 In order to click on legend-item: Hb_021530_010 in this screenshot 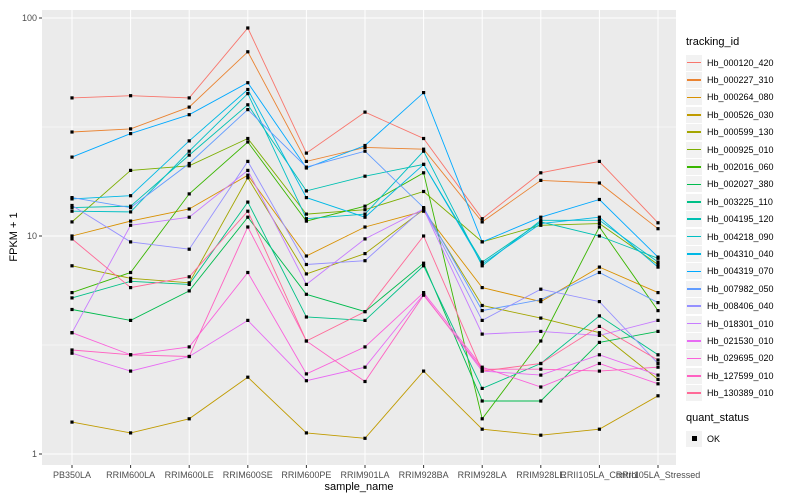, I will do `click(742, 340)`.